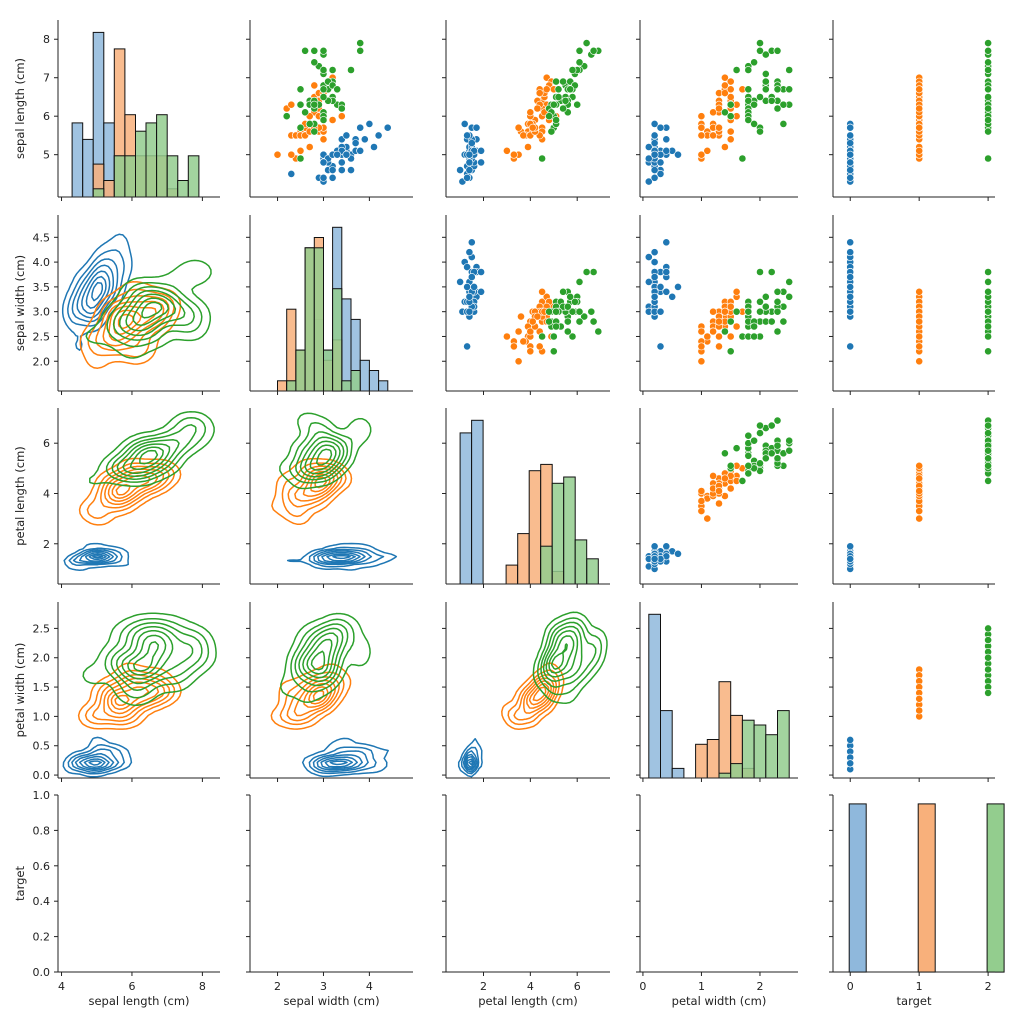 This screenshot has height=1024, width=1024. What do you see at coordinates (46, 155) in the screenshot?
I see `y-tick-label: 5` at bounding box center [46, 155].